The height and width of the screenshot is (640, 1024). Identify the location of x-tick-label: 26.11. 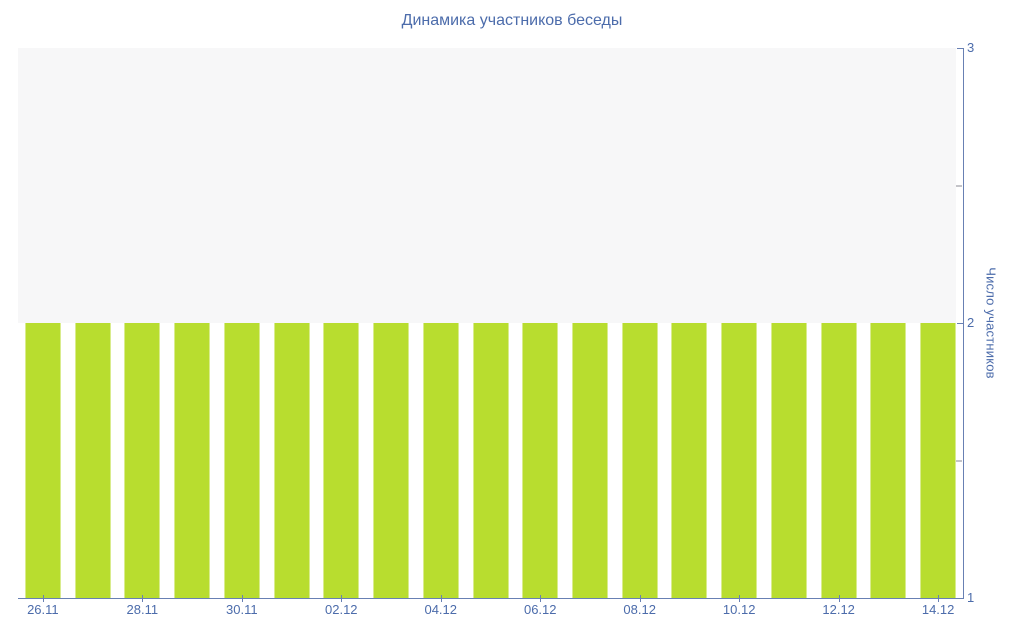
(43, 609).